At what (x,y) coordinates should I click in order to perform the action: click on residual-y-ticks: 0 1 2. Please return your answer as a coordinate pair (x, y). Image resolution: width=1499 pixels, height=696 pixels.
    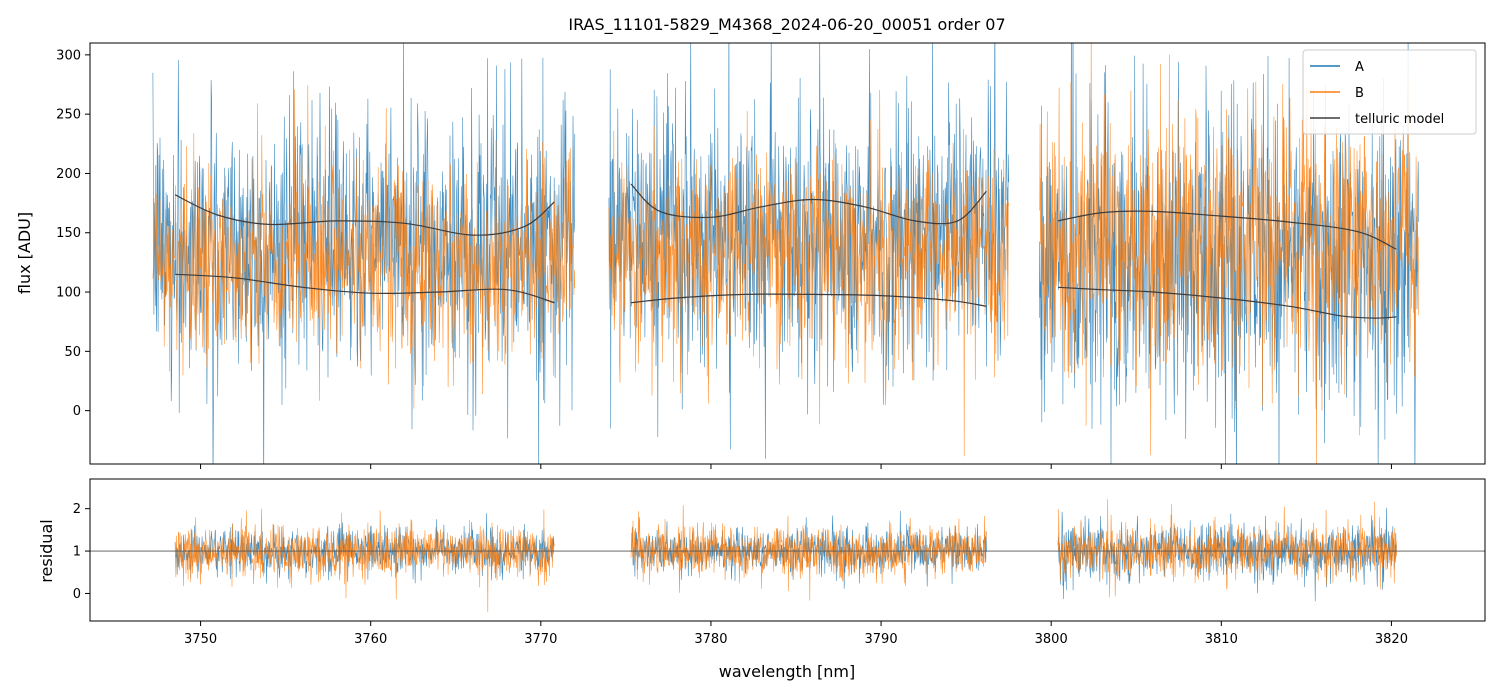
    Looking at the image, I should click on (81, 552).